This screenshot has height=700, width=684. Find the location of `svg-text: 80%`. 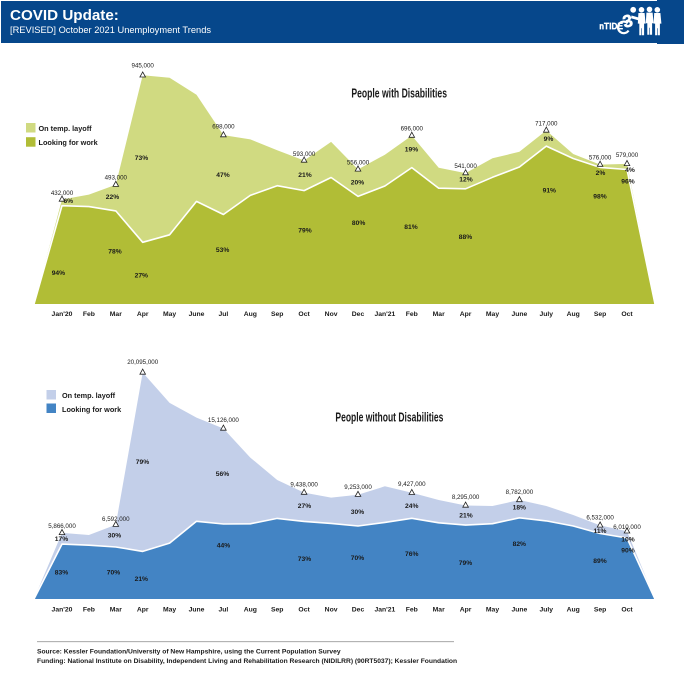

svg-text: 80% is located at coordinates (358, 223).